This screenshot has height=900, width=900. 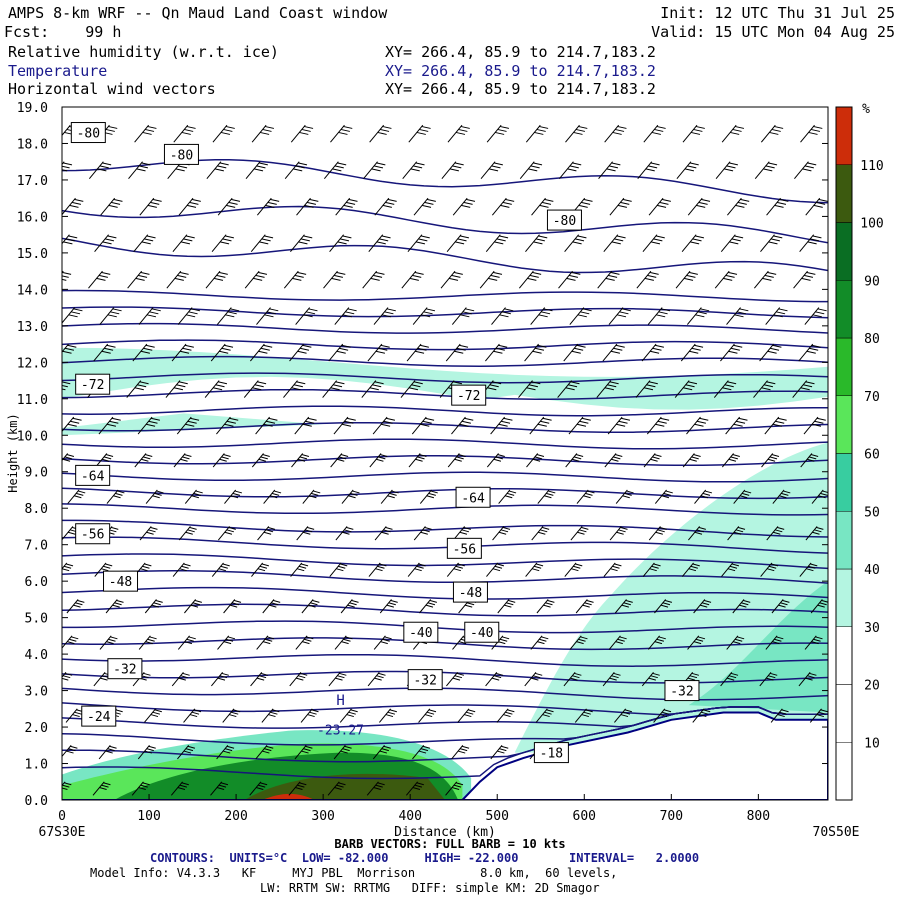 I want to click on colorbar-tick-label: 90, so click(x=872, y=281).